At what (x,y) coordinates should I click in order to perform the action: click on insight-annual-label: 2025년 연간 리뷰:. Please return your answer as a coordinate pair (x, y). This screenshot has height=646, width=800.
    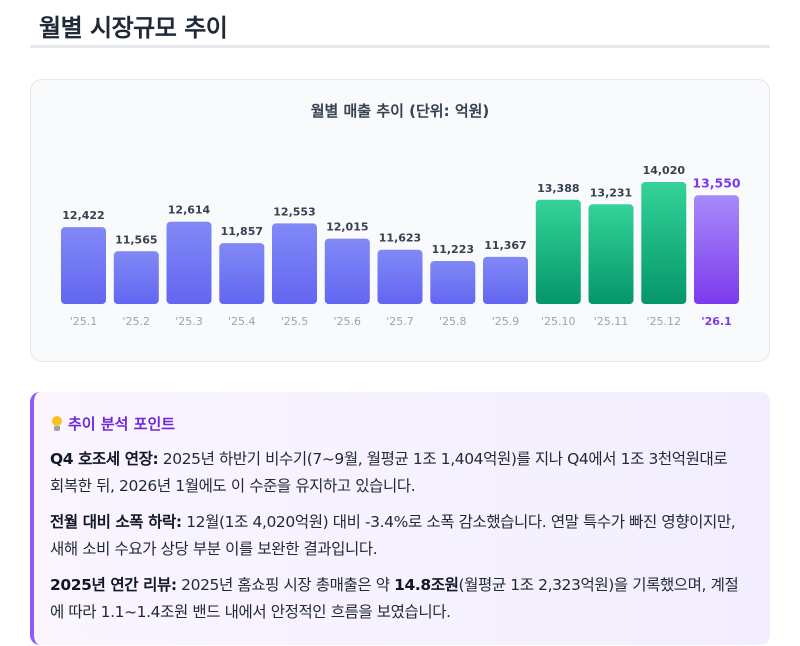
    Looking at the image, I should click on (113, 585).